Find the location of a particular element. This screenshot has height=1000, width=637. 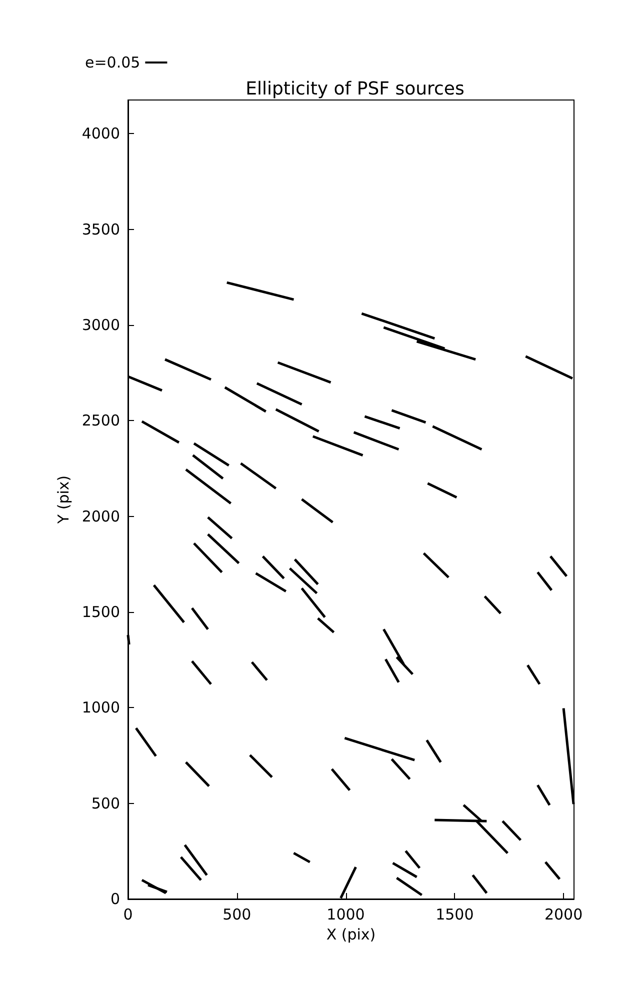

y-axis-title: Y (pix) is located at coordinates (63, 500).